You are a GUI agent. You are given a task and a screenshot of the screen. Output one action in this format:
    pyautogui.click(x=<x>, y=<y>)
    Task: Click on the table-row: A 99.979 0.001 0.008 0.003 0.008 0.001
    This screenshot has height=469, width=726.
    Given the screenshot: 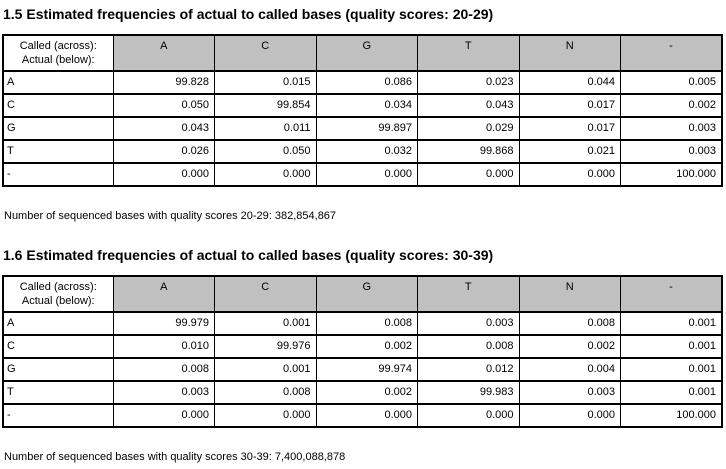 What is the action you would take?
    pyautogui.click(x=362, y=323)
    